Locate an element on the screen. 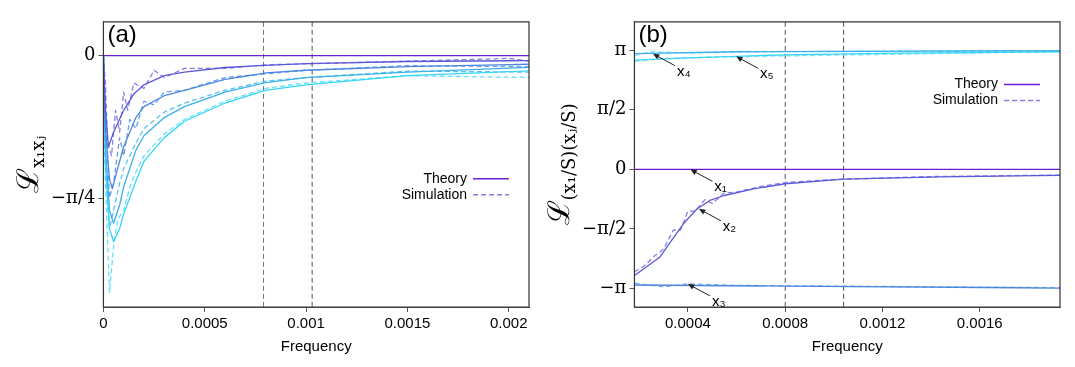 This screenshot has width=1075, height=367. y-axis-title: ℒ(x₁/S)(xⱼ/S) is located at coordinates (559, 164).